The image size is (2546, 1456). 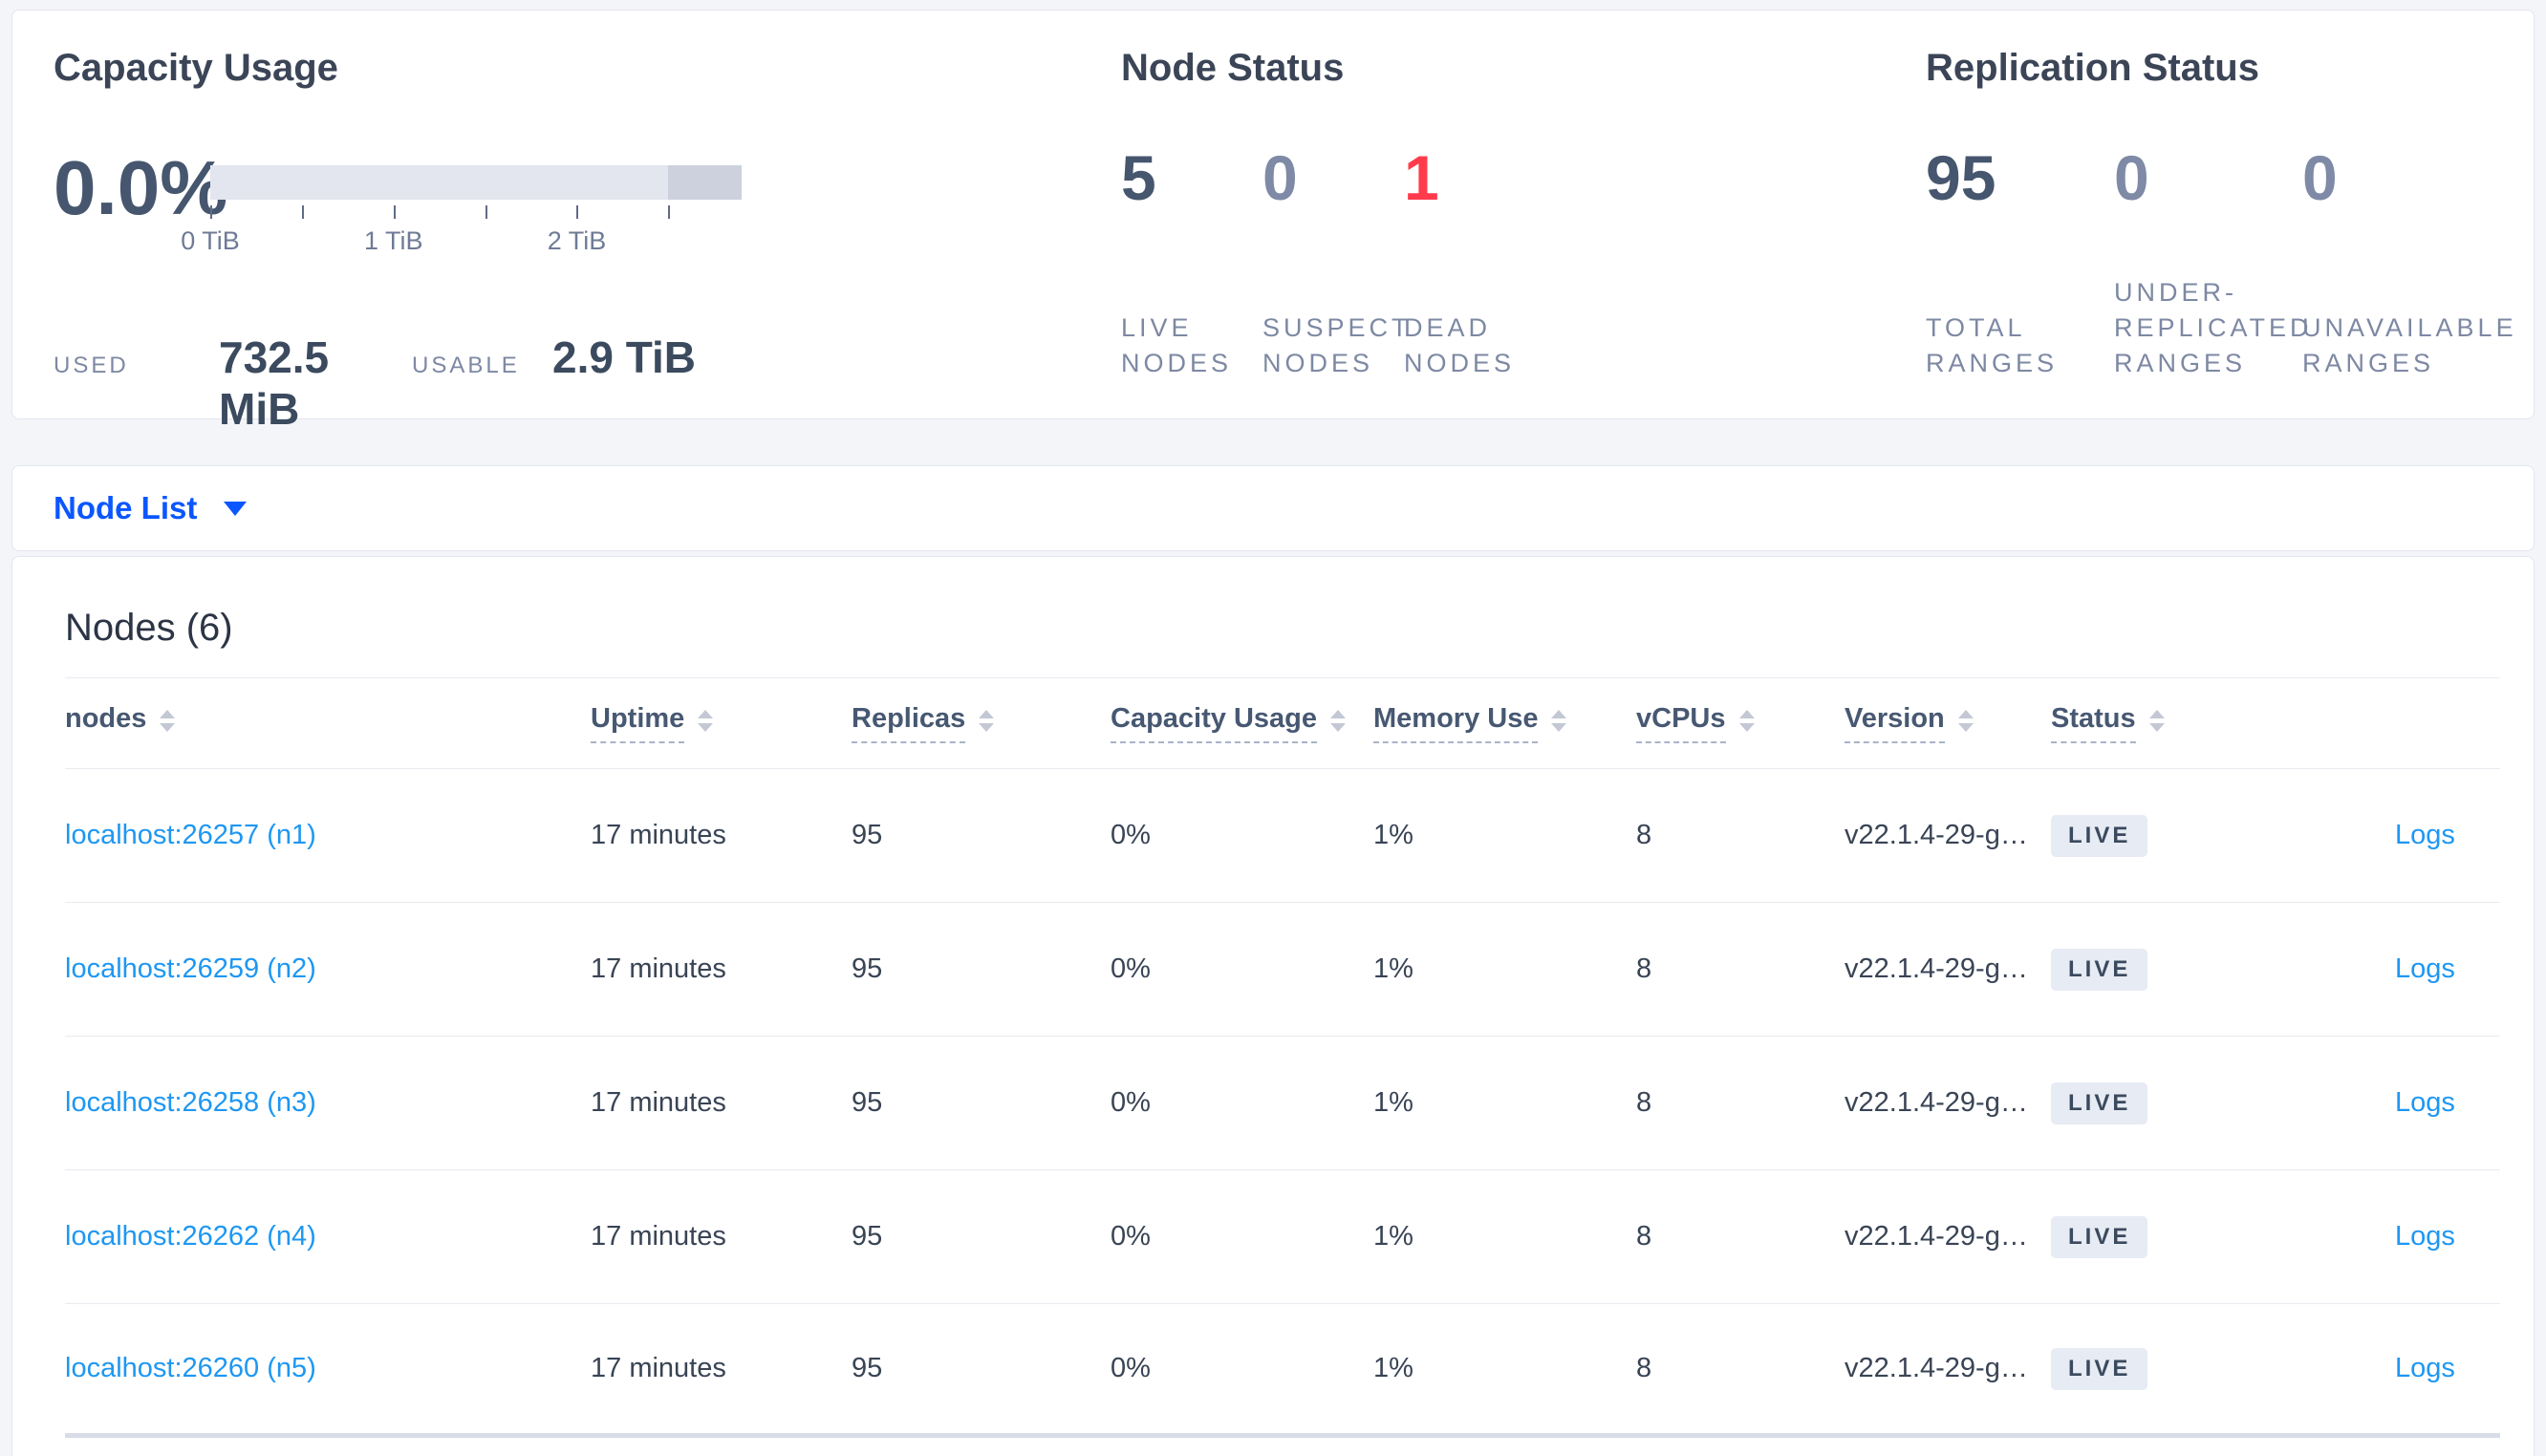 I want to click on total-ranges-stat: 95 TOTAL RANGES, so click(x=2020, y=263).